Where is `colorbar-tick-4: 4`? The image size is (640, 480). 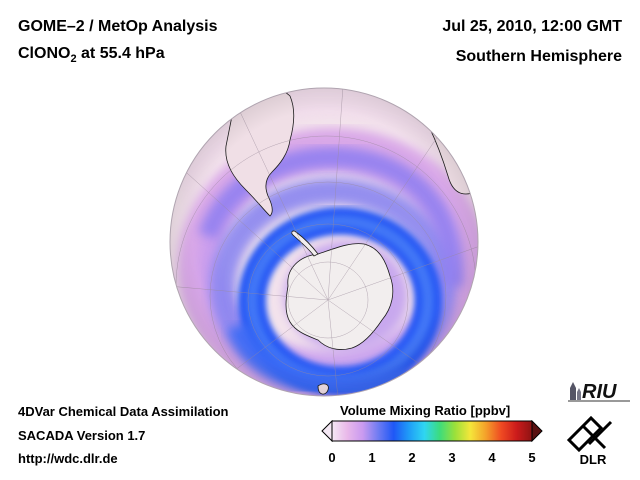
colorbar-tick-4: 4 is located at coordinates (492, 457).